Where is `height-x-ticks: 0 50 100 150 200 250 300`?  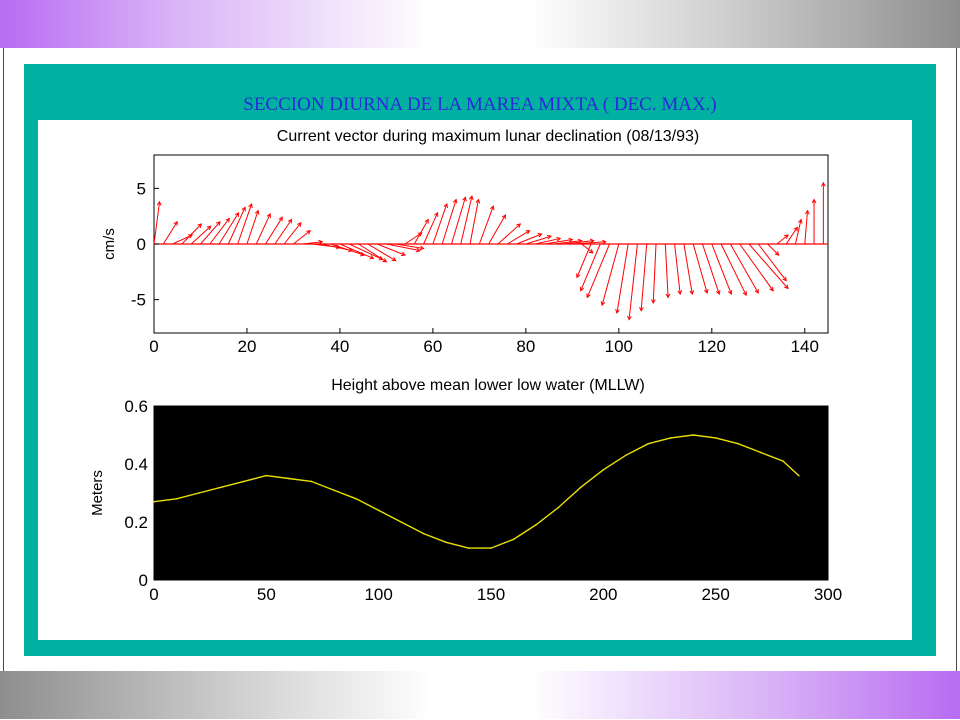 height-x-ticks: 0 50 100 150 200 250 300 is located at coordinates (495, 589).